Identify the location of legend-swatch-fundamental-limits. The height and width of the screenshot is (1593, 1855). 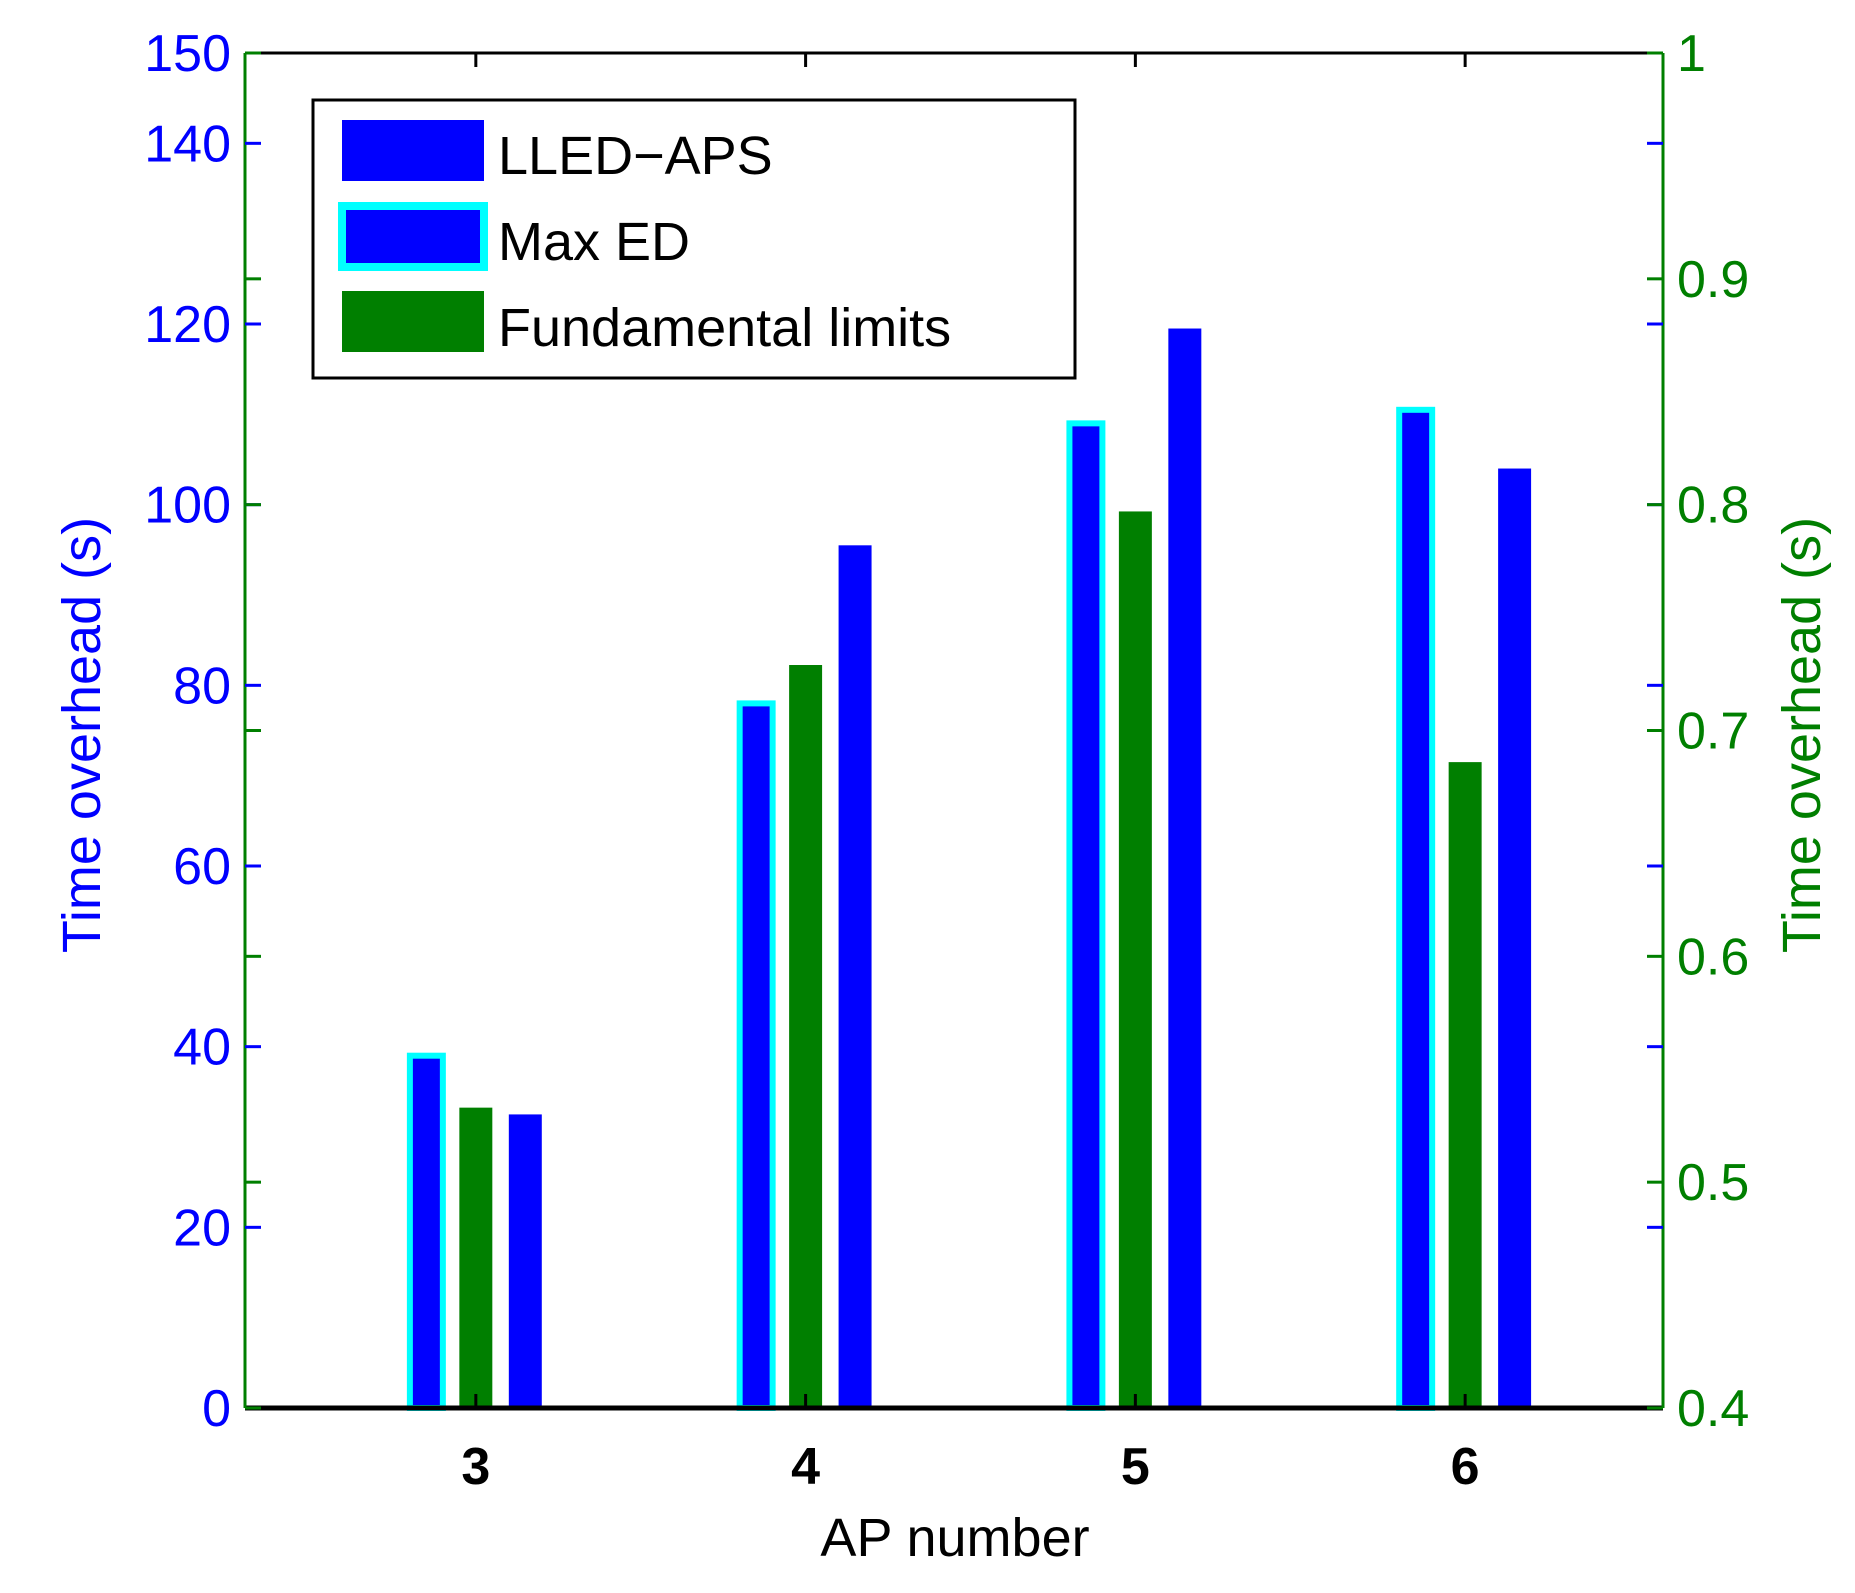
(413, 321).